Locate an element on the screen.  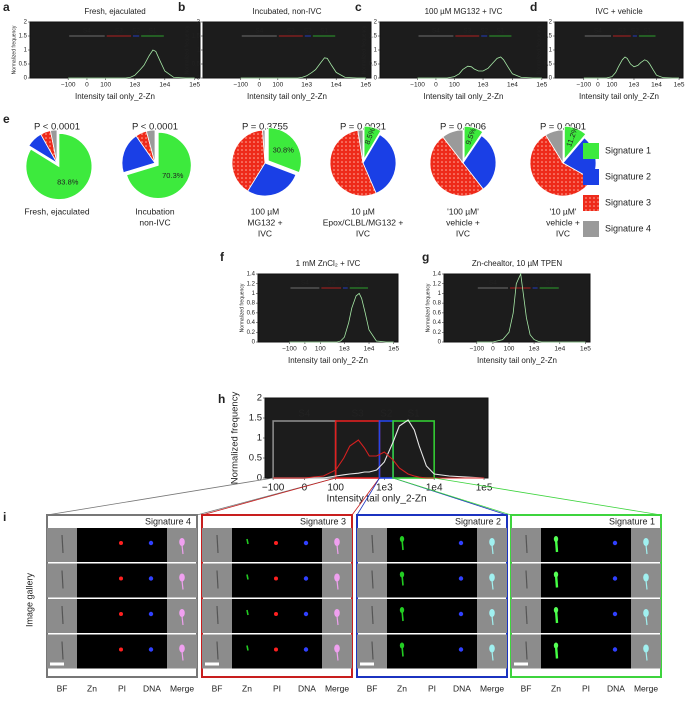
legend-swatch is located at coordinates (591, 229).